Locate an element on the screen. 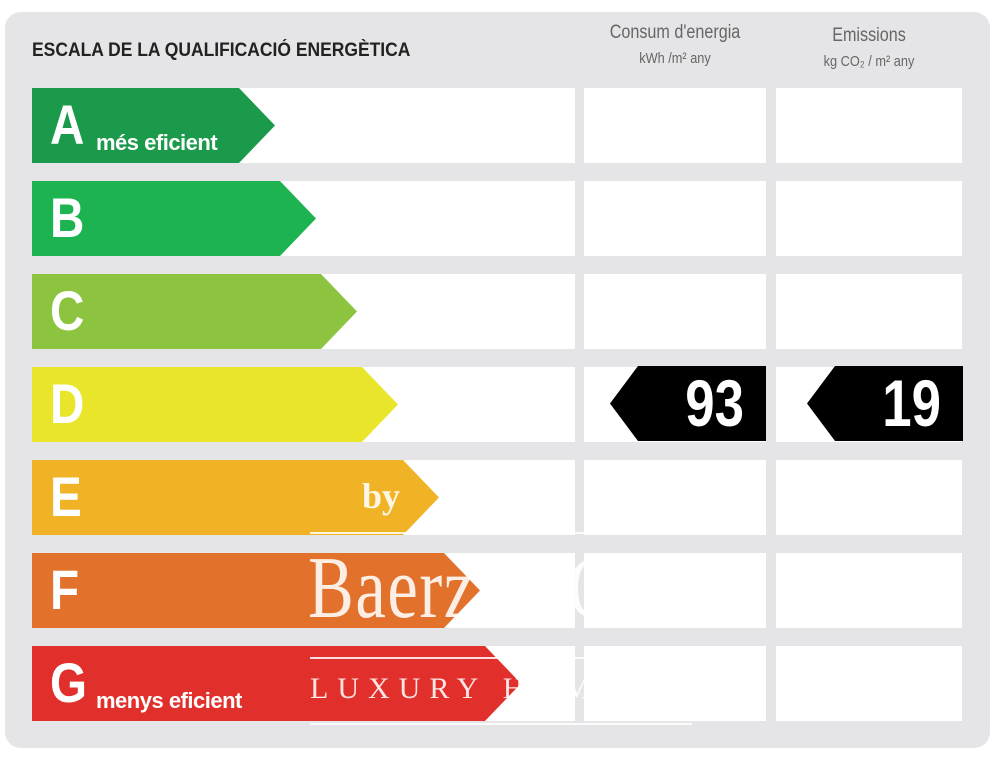 Image resolution: width=1000 pixels, height=758 pixels. grade-arrow-e: E is located at coordinates (235, 497).